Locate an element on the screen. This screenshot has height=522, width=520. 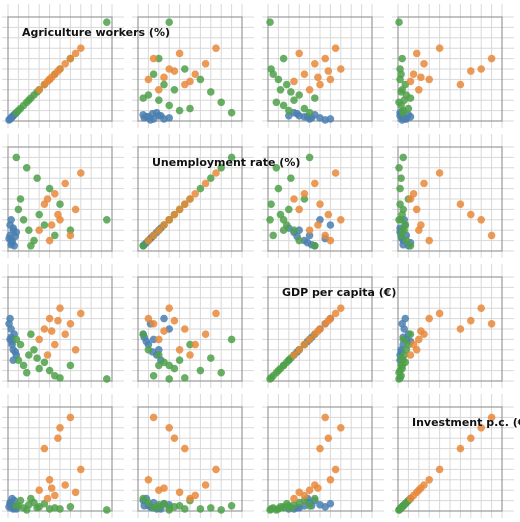
dimension-label: Investment p.c. (€) is located at coordinates (466, 422).